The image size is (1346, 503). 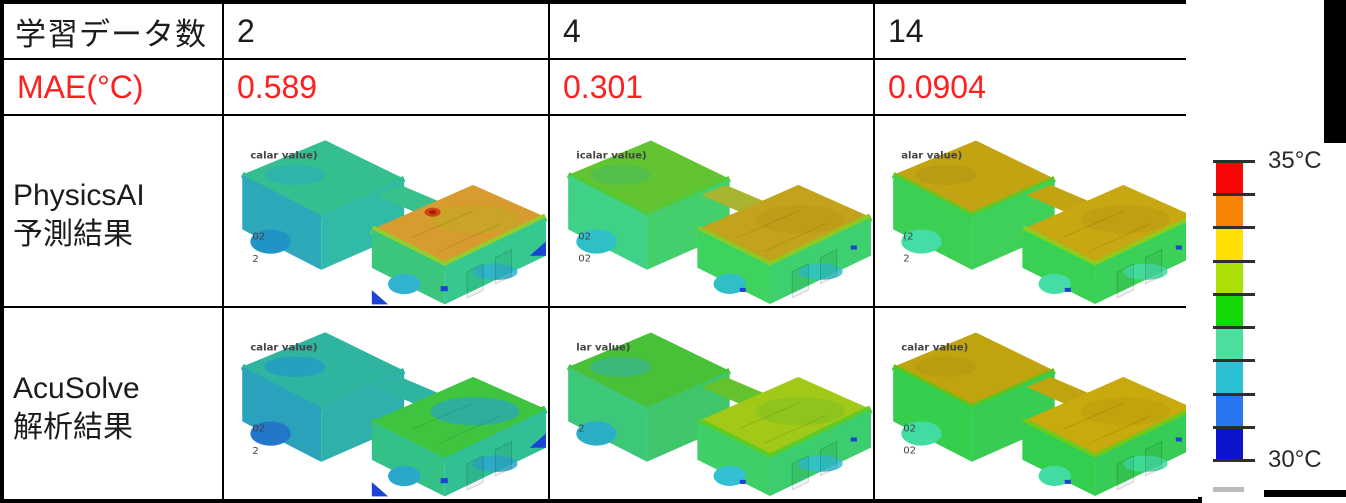 What do you see at coordinates (386, 30) in the screenshot?
I see `cell-training-count-2: 2` at bounding box center [386, 30].